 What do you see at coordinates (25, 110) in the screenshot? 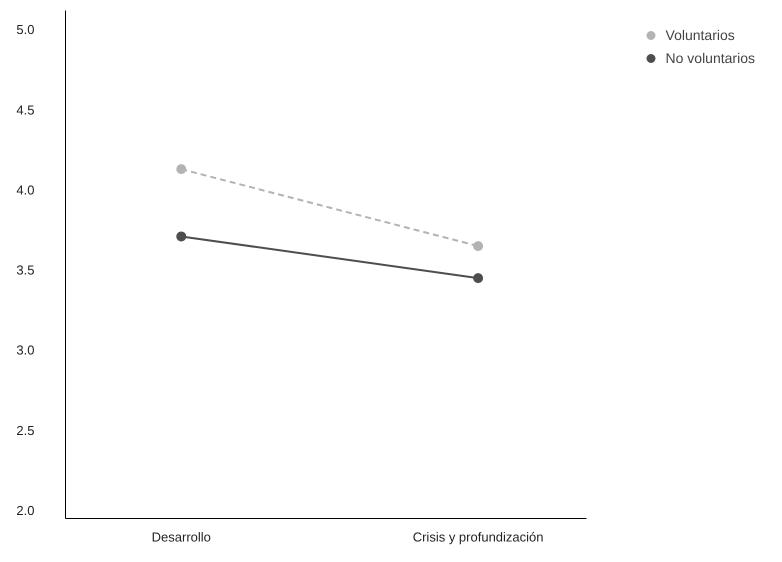
I see `y-tick-label: 4.5` at bounding box center [25, 110].